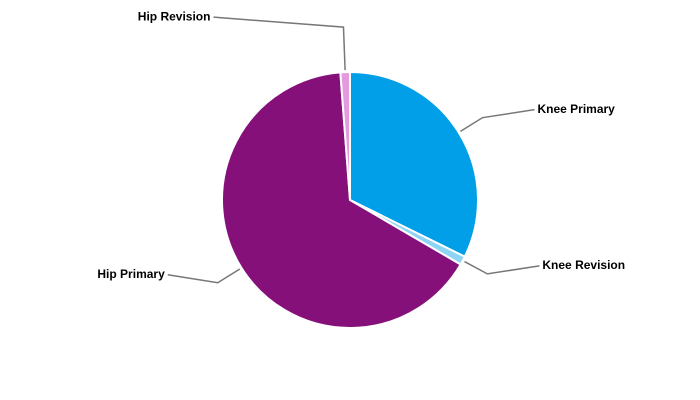 The height and width of the screenshot is (400, 700). What do you see at coordinates (174, 16) in the screenshot?
I see `slice-label: Hip Revision` at bounding box center [174, 16].